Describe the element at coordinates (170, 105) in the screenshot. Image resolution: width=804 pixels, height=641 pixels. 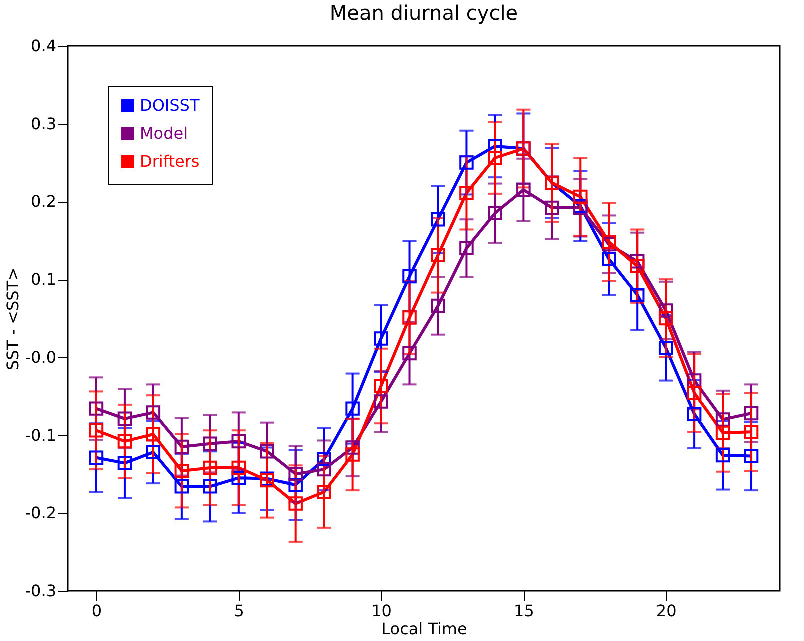
I see `legend-label: DOISST` at that location.